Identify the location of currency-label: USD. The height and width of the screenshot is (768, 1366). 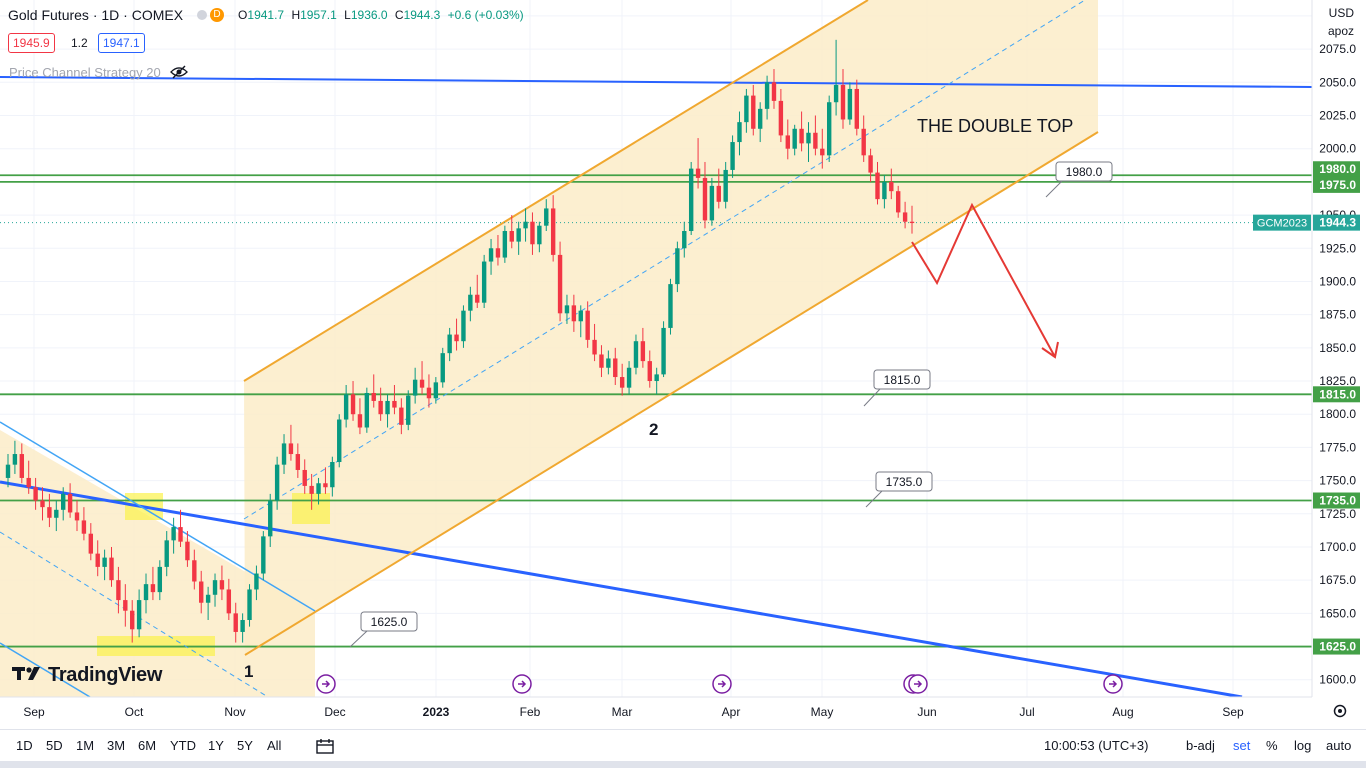
(1341, 13).